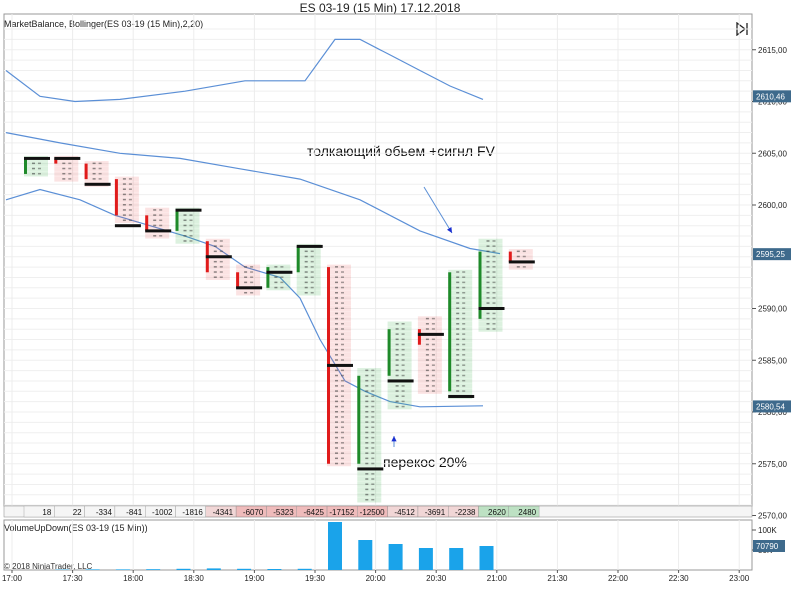 This screenshot has width=792, height=600. Describe the element at coordinates (767, 530) in the screenshot. I see `volume-tick-label: 100K` at that location.